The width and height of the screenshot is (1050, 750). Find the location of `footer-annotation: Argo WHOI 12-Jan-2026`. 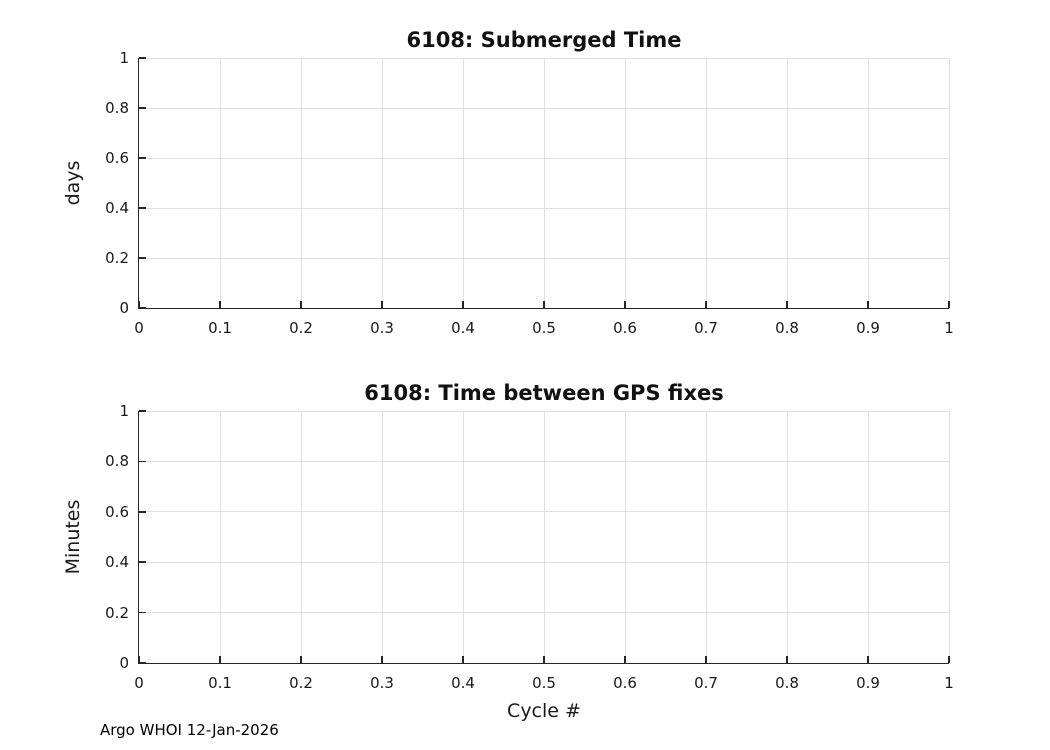

footer-annotation: Argo WHOI 12-Jan-2026 is located at coordinates (189, 730).